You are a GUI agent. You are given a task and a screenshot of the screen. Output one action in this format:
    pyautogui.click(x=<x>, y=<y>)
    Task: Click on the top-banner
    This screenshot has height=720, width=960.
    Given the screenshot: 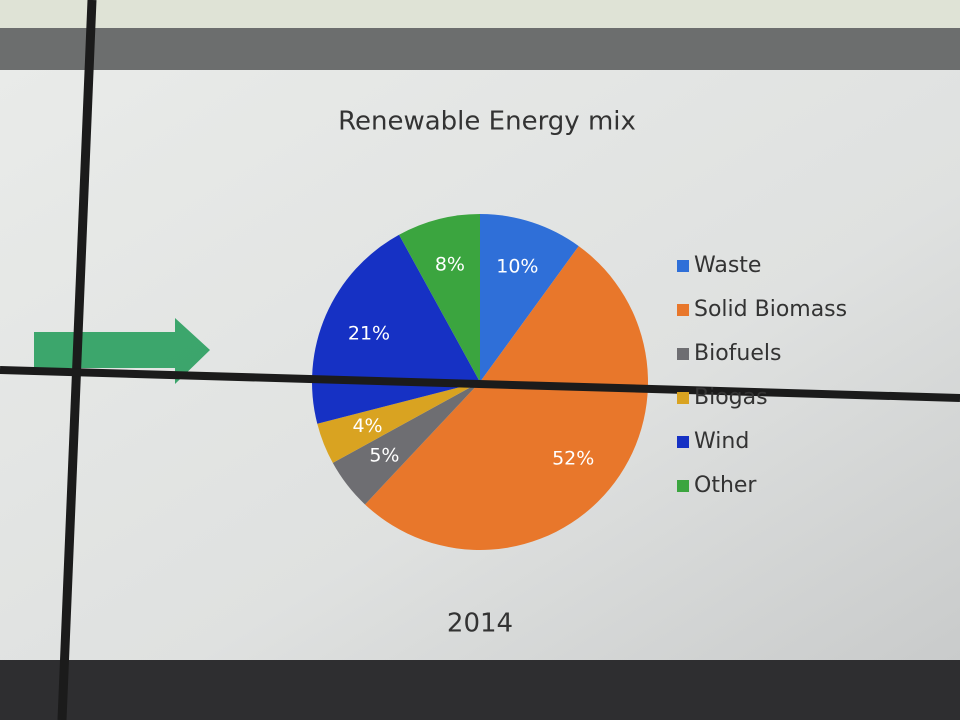 What is the action you would take?
    pyautogui.click(x=480, y=14)
    